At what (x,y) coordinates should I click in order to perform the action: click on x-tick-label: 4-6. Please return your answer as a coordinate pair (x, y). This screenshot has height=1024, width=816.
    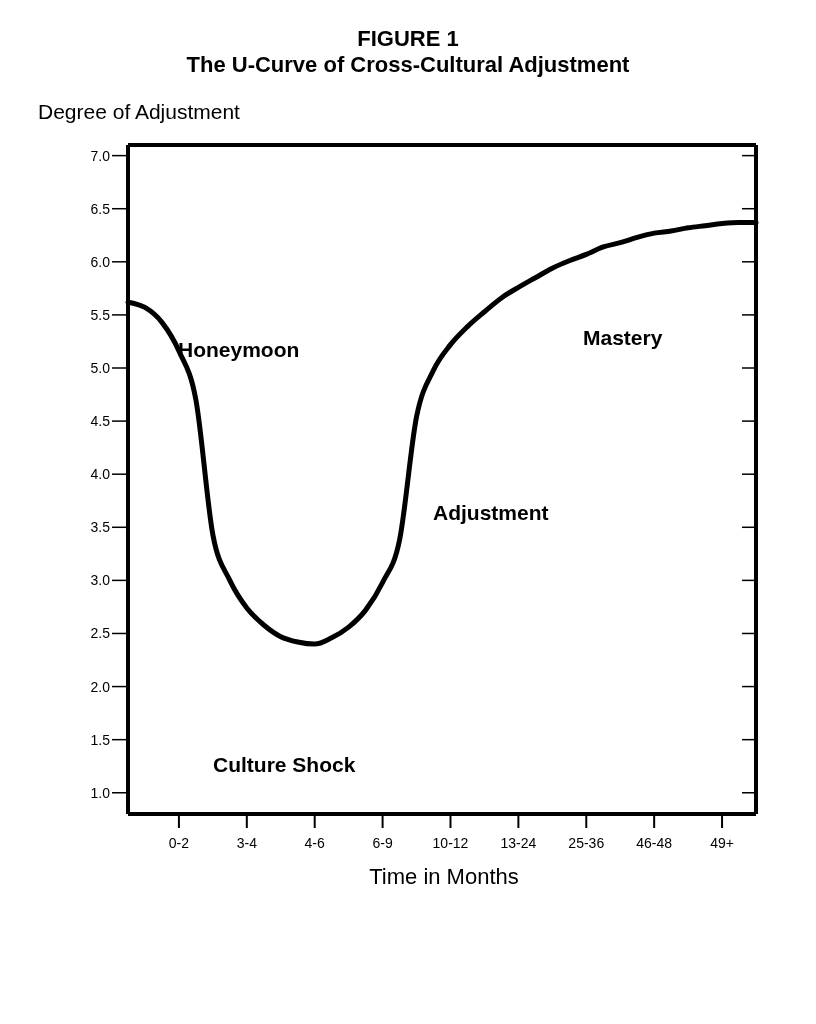
    Looking at the image, I should click on (315, 842).